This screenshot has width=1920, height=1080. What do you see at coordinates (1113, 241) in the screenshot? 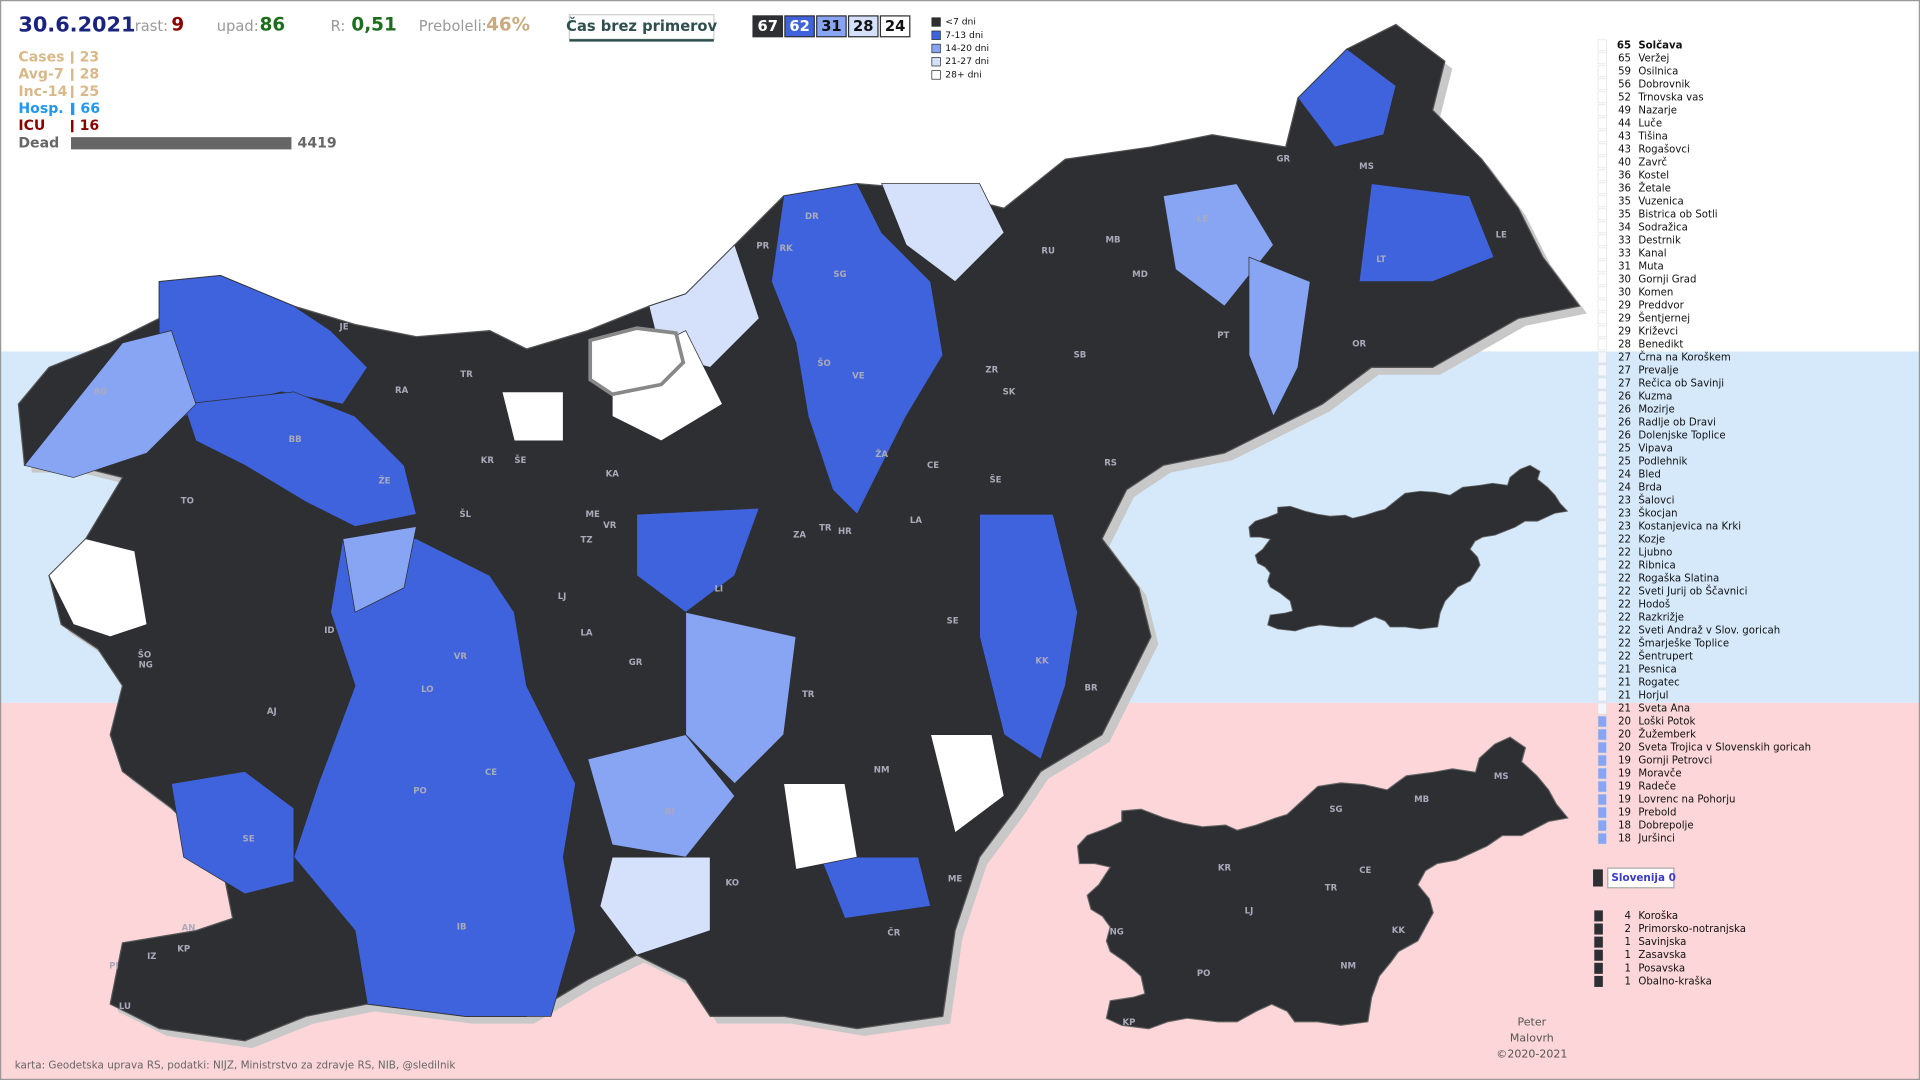
I see `map-label: MB` at bounding box center [1113, 241].